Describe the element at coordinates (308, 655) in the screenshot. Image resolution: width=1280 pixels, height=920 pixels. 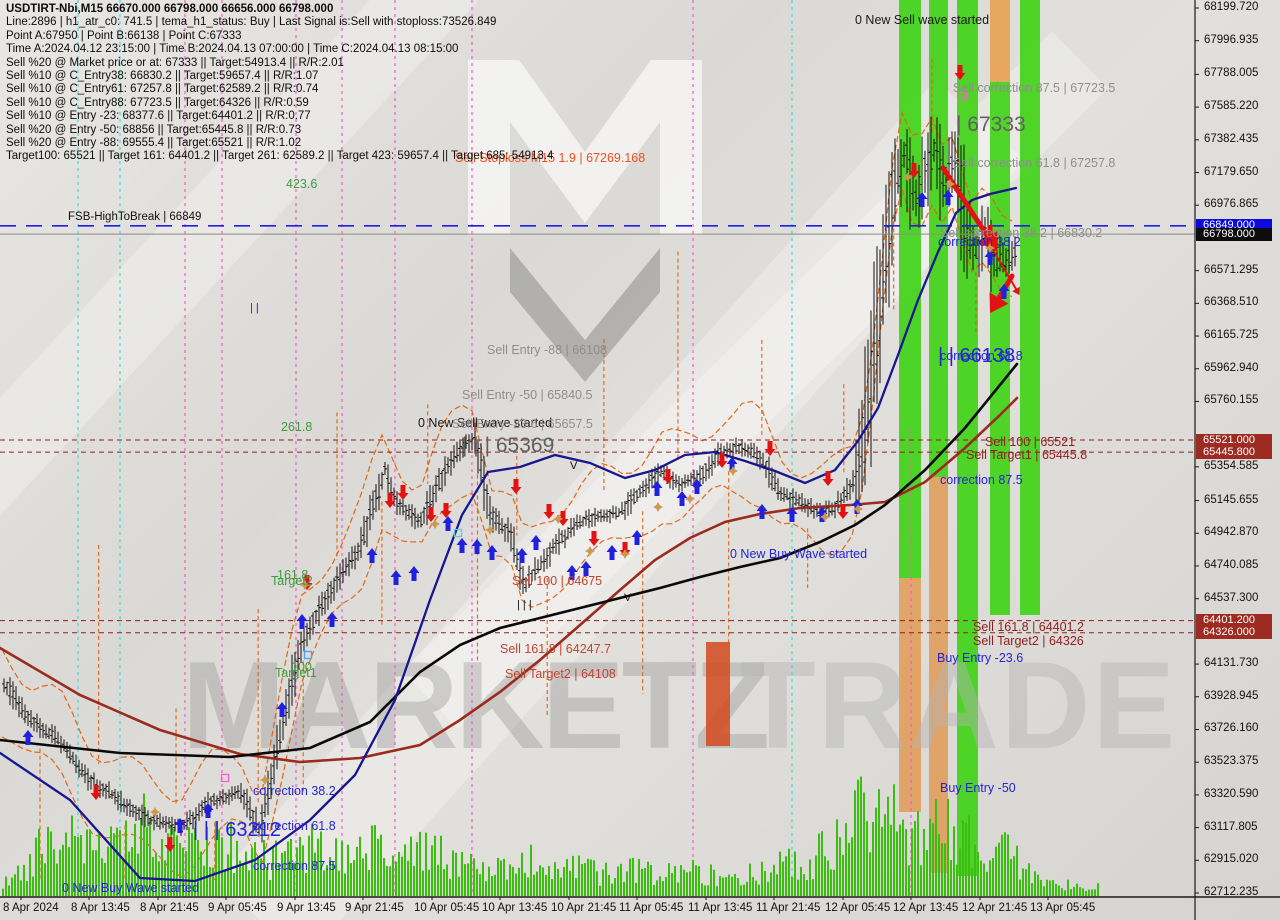
I see `marker-square-icon` at that location.